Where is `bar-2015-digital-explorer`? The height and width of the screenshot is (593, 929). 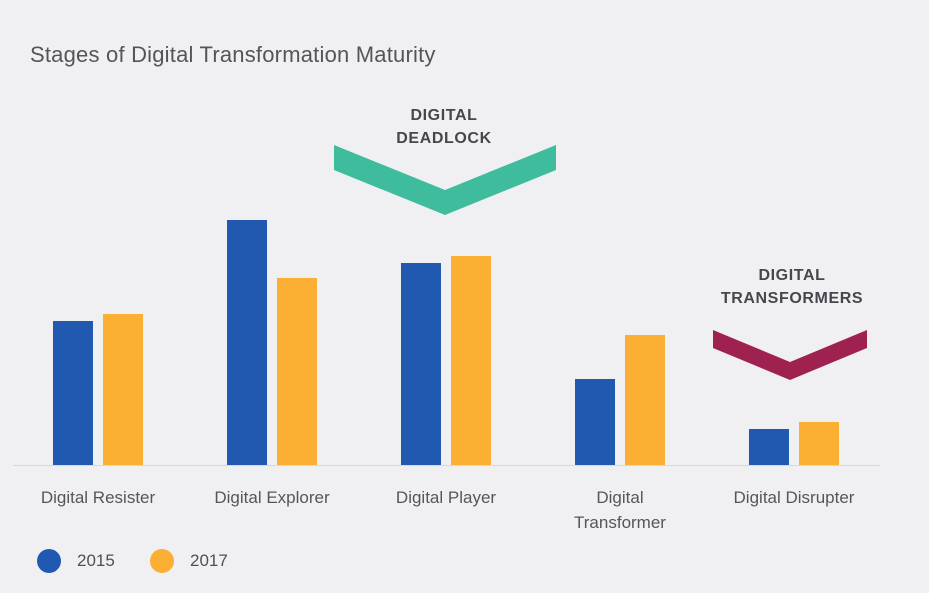
bar-2015-digital-explorer is located at coordinates (247, 342).